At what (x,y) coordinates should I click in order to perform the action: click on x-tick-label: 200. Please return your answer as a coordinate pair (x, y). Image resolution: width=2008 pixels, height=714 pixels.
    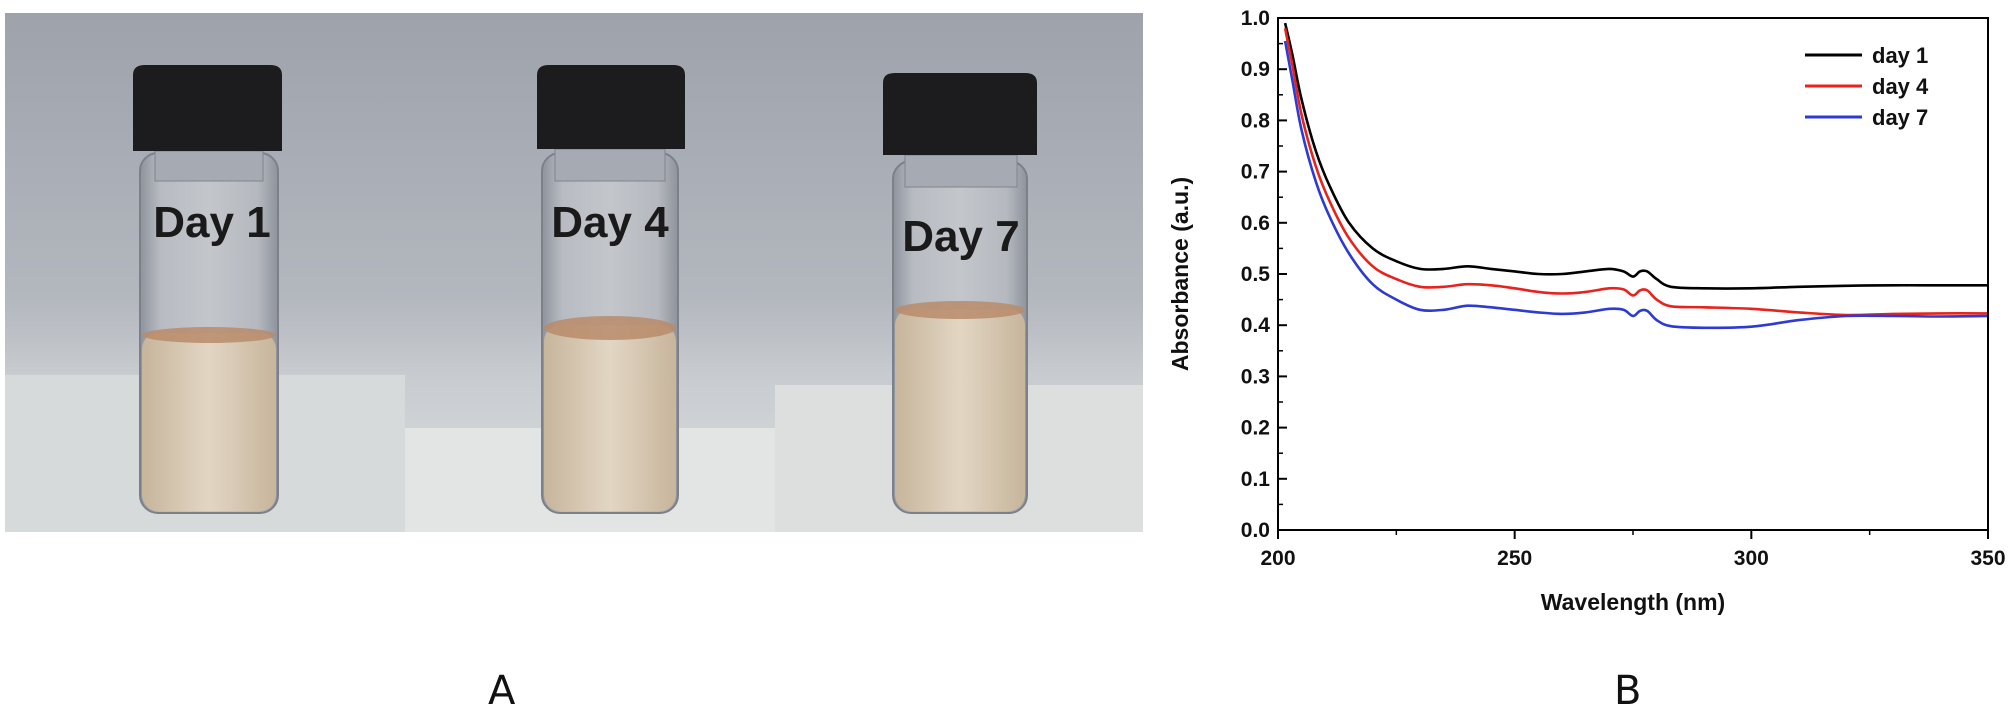
    Looking at the image, I should click on (1277, 558).